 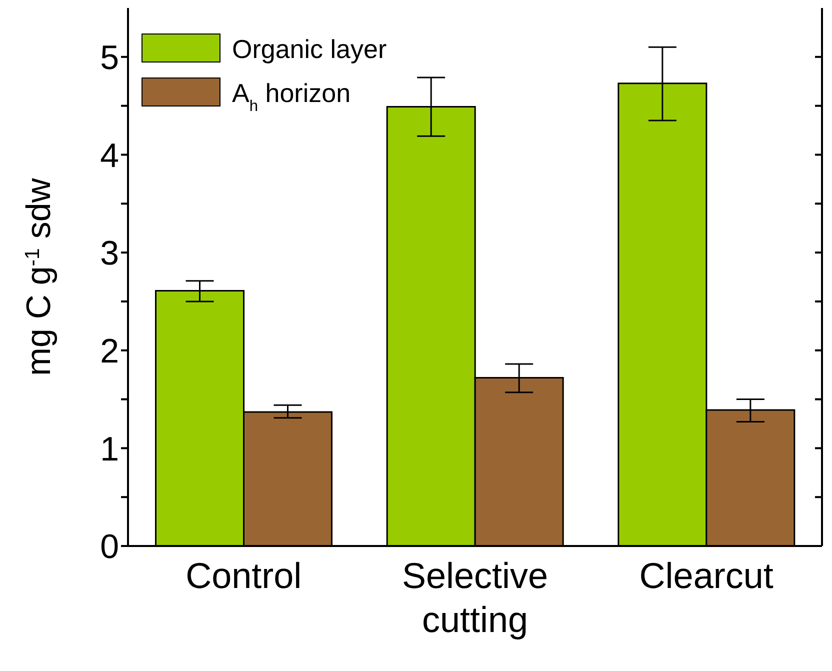 What do you see at coordinates (109, 155) in the screenshot?
I see `y-tick-label: 4` at bounding box center [109, 155].